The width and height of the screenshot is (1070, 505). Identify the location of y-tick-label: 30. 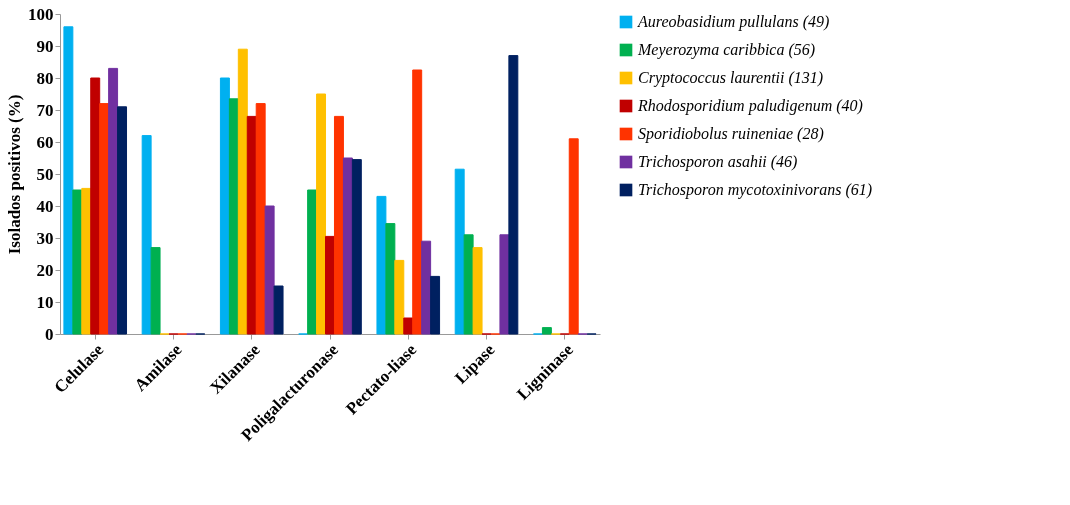
(45, 238).